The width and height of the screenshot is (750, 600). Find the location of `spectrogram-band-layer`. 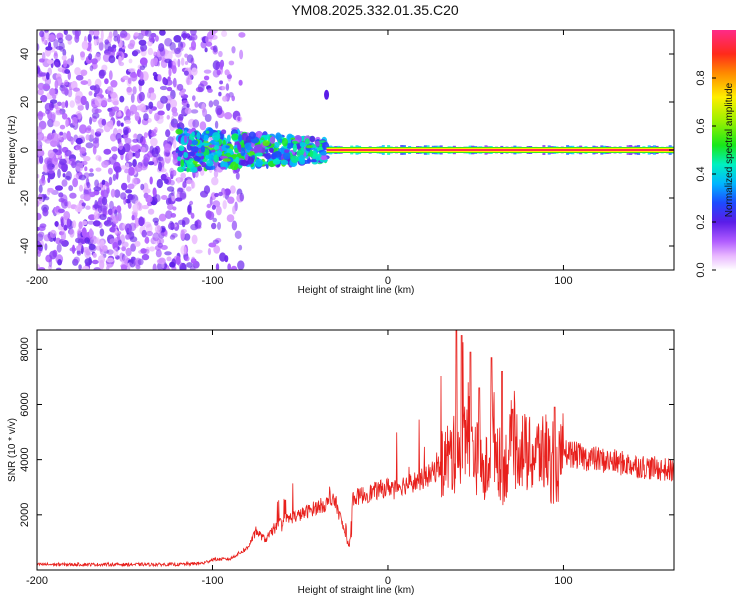

spectrogram-band-layer is located at coordinates (252, 131).